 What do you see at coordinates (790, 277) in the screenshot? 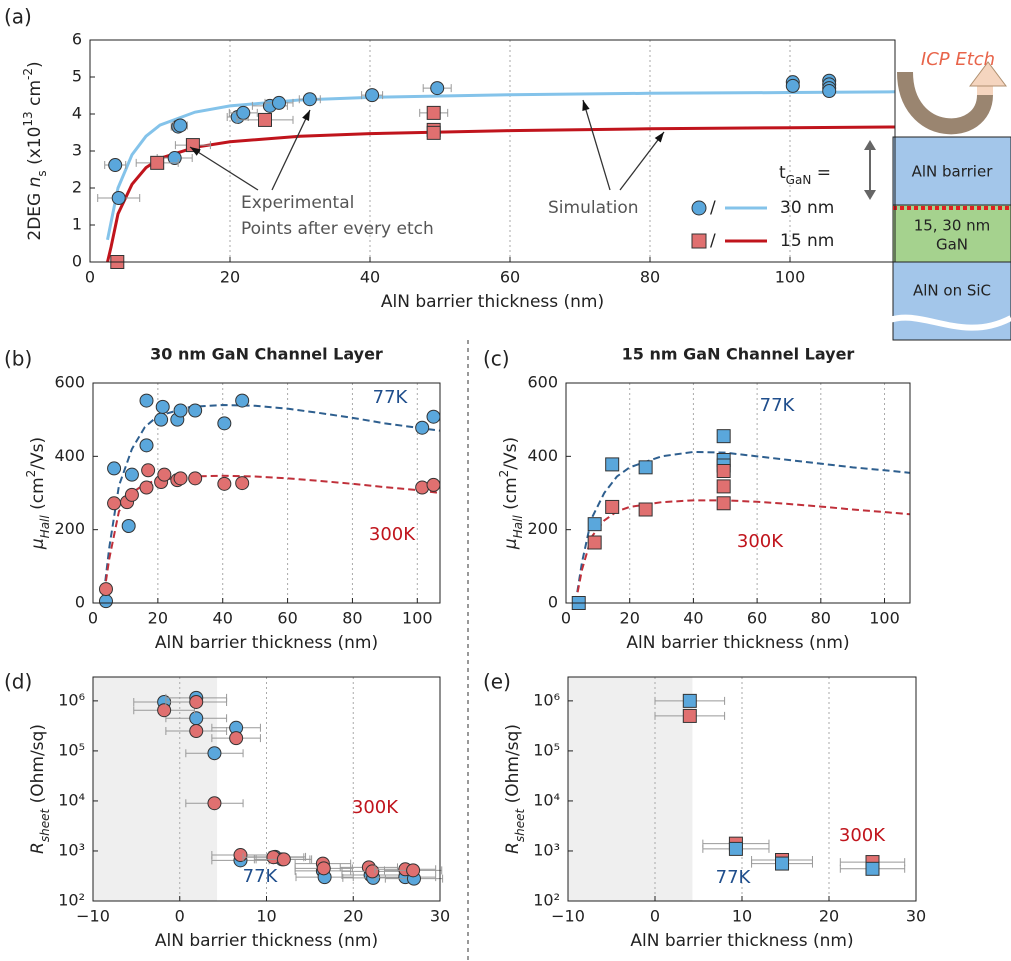
I see `x-tick-label: 100` at bounding box center [790, 277].